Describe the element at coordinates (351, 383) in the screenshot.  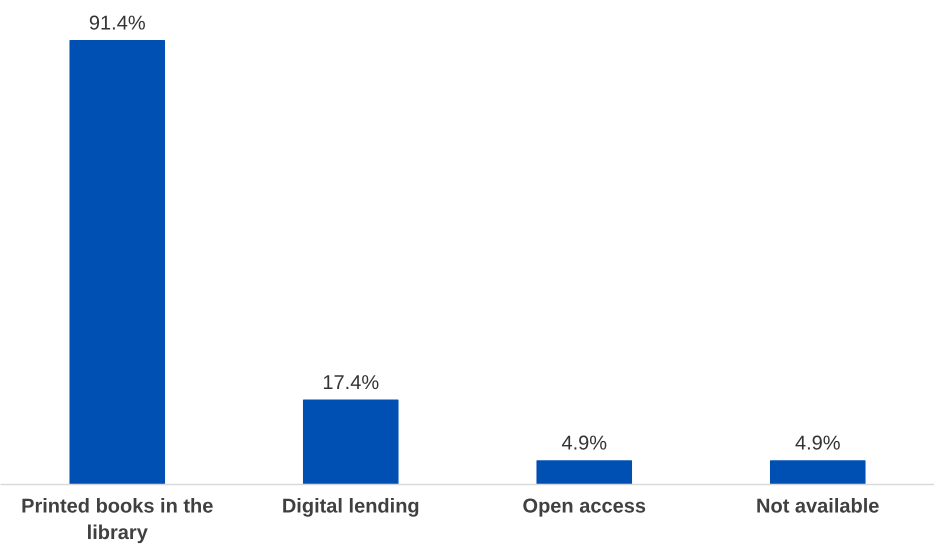
I see `data-label: 17.4%` at that location.